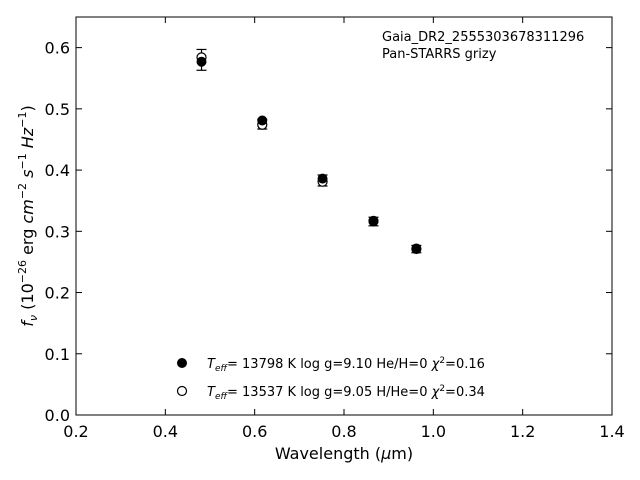  Describe the element at coordinates (465, 364) in the screenshot. I see `legend-chi-1: =0.16` at that location.